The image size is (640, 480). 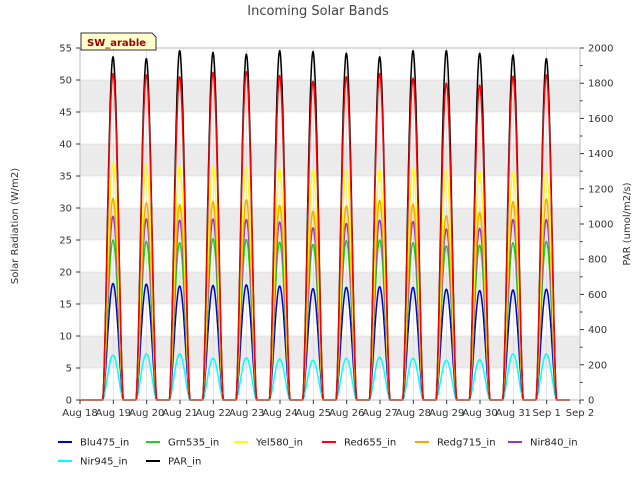 What do you see at coordinates (554, 443) in the screenshot?
I see `legend-label: Nir840_in` at bounding box center [554, 443].